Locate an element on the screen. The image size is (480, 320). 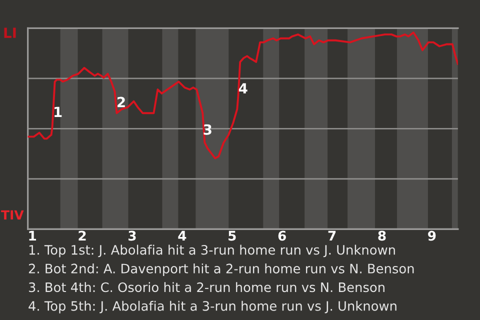
x-tick-label: 6 is located at coordinates (282, 235).